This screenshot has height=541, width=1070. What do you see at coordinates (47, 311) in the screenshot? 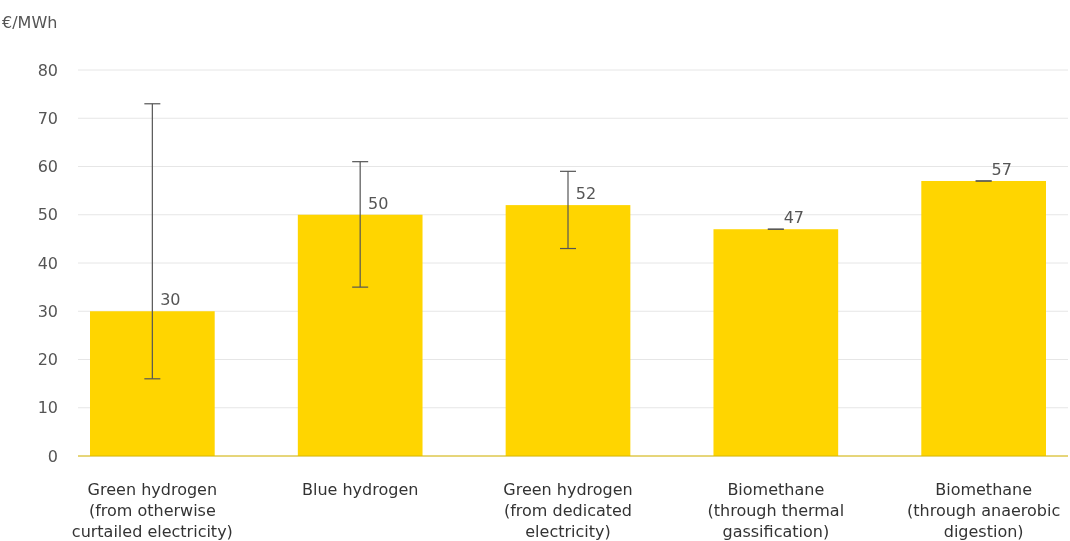
I see `y-tick-label: 30` at bounding box center [47, 311].